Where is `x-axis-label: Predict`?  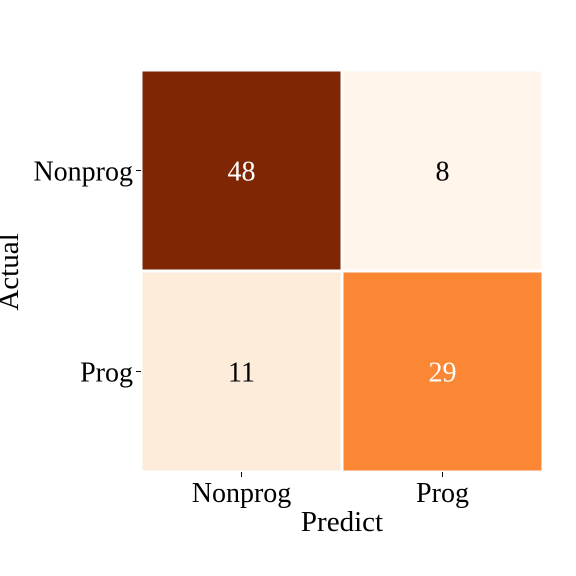
x-axis-label: Predict is located at coordinates (342, 522).